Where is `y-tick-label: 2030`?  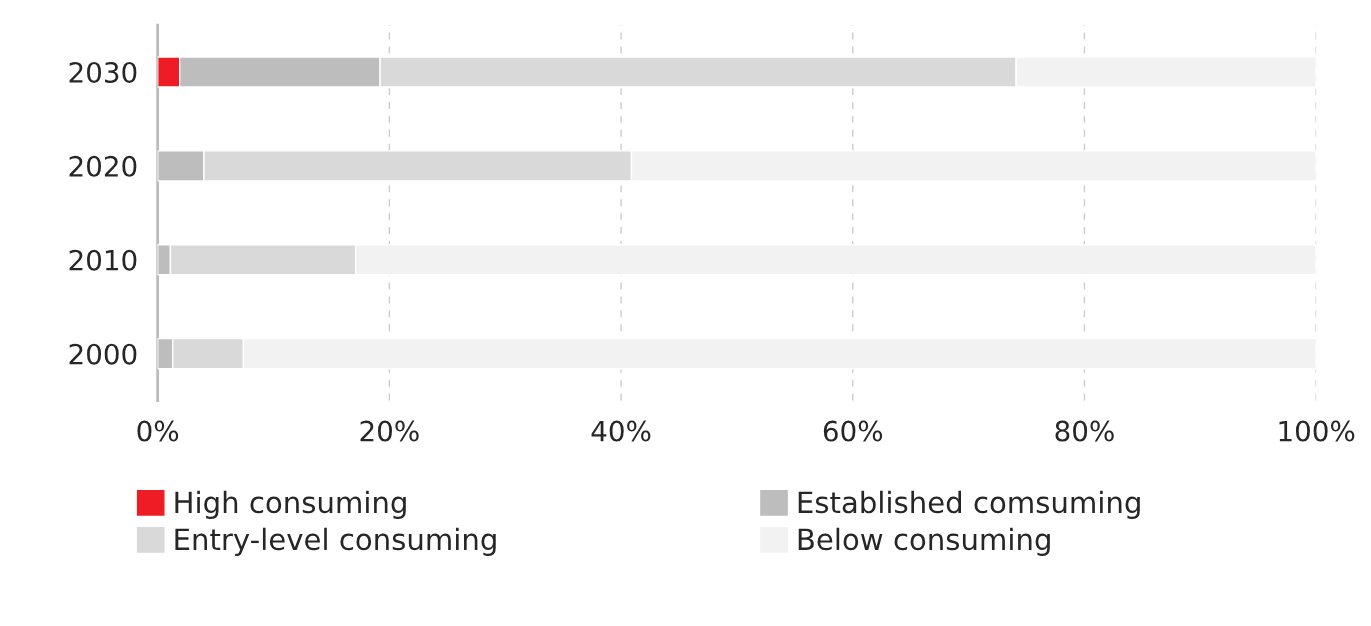 y-tick-label: 2030 is located at coordinates (103, 72).